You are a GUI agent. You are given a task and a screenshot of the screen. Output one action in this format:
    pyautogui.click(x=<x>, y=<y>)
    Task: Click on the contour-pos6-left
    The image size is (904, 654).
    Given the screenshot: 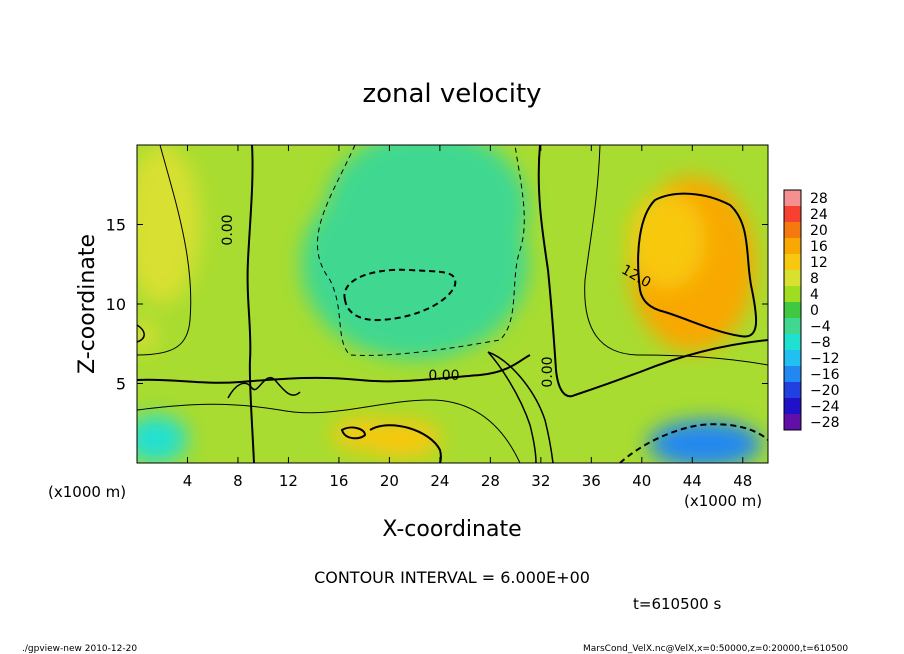 What is the action you would take?
    pyautogui.click(x=164, y=250)
    